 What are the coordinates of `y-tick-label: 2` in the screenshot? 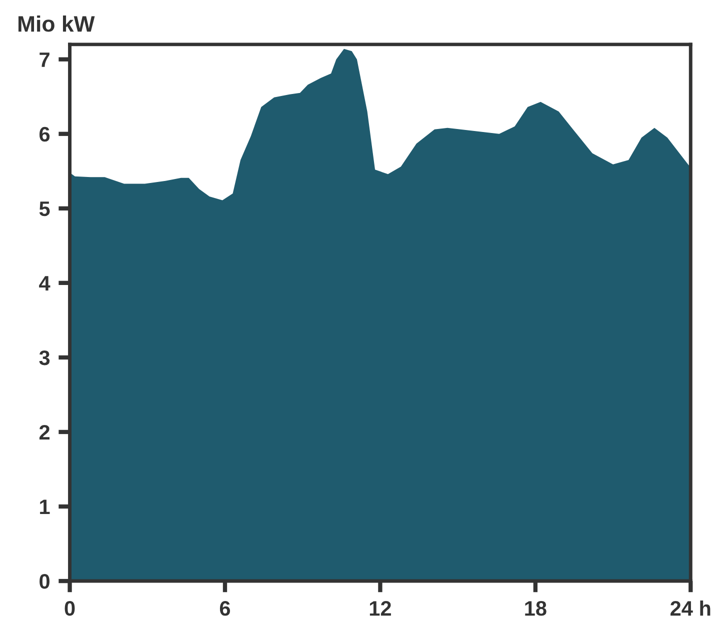 It's located at (44, 432).